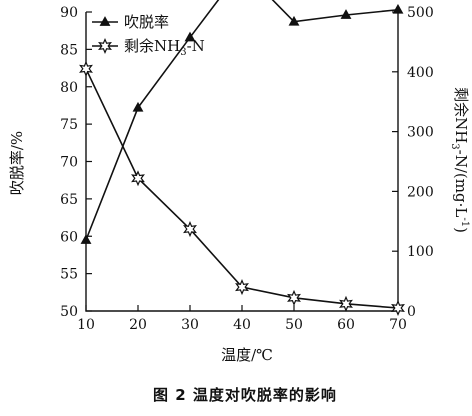 This screenshot has width=472, height=416. What do you see at coordinates (413, 162) in the screenshot?
I see `right-y-ticks: 0 100 200 300 400 500` at bounding box center [413, 162].